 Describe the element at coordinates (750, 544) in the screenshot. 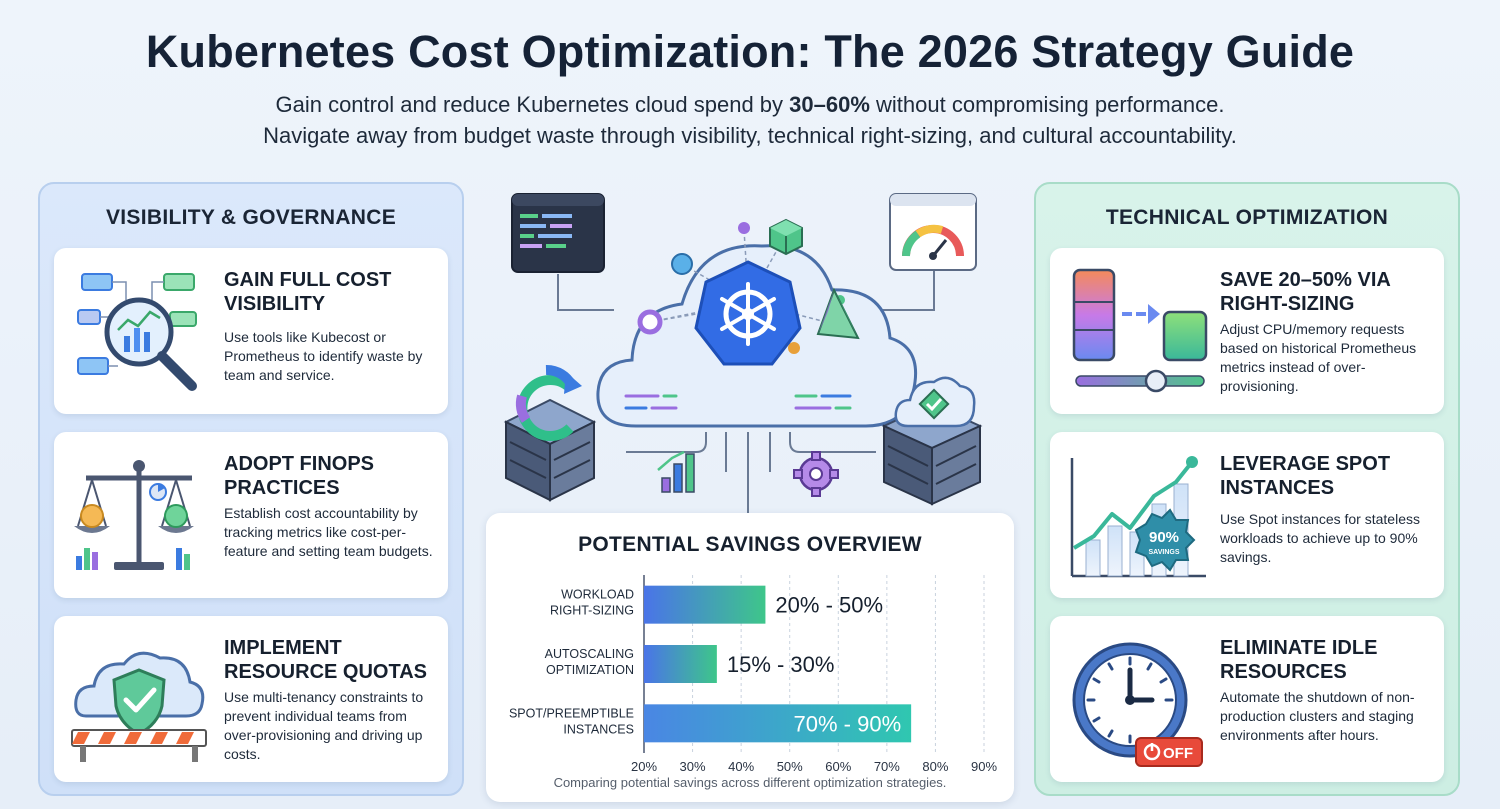

I see `chart-title: POTENTIAL SAVINGS OVERVIEW` at that location.